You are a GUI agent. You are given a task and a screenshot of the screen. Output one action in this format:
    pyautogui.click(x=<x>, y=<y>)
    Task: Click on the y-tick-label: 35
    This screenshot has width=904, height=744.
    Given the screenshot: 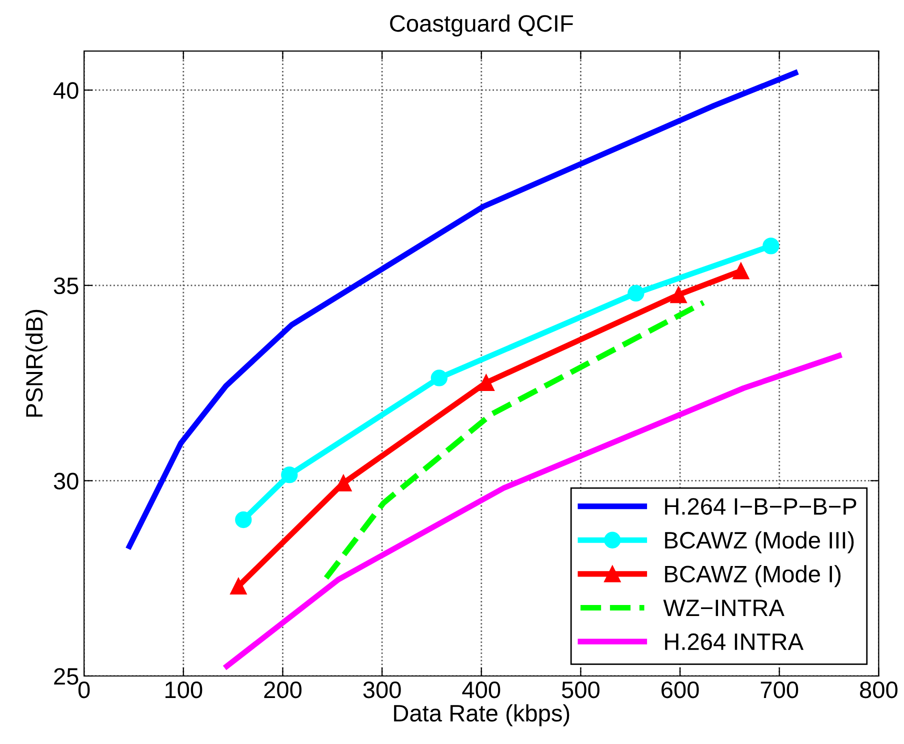 What is the action you would take?
    pyautogui.click(x=66, y=285)
    